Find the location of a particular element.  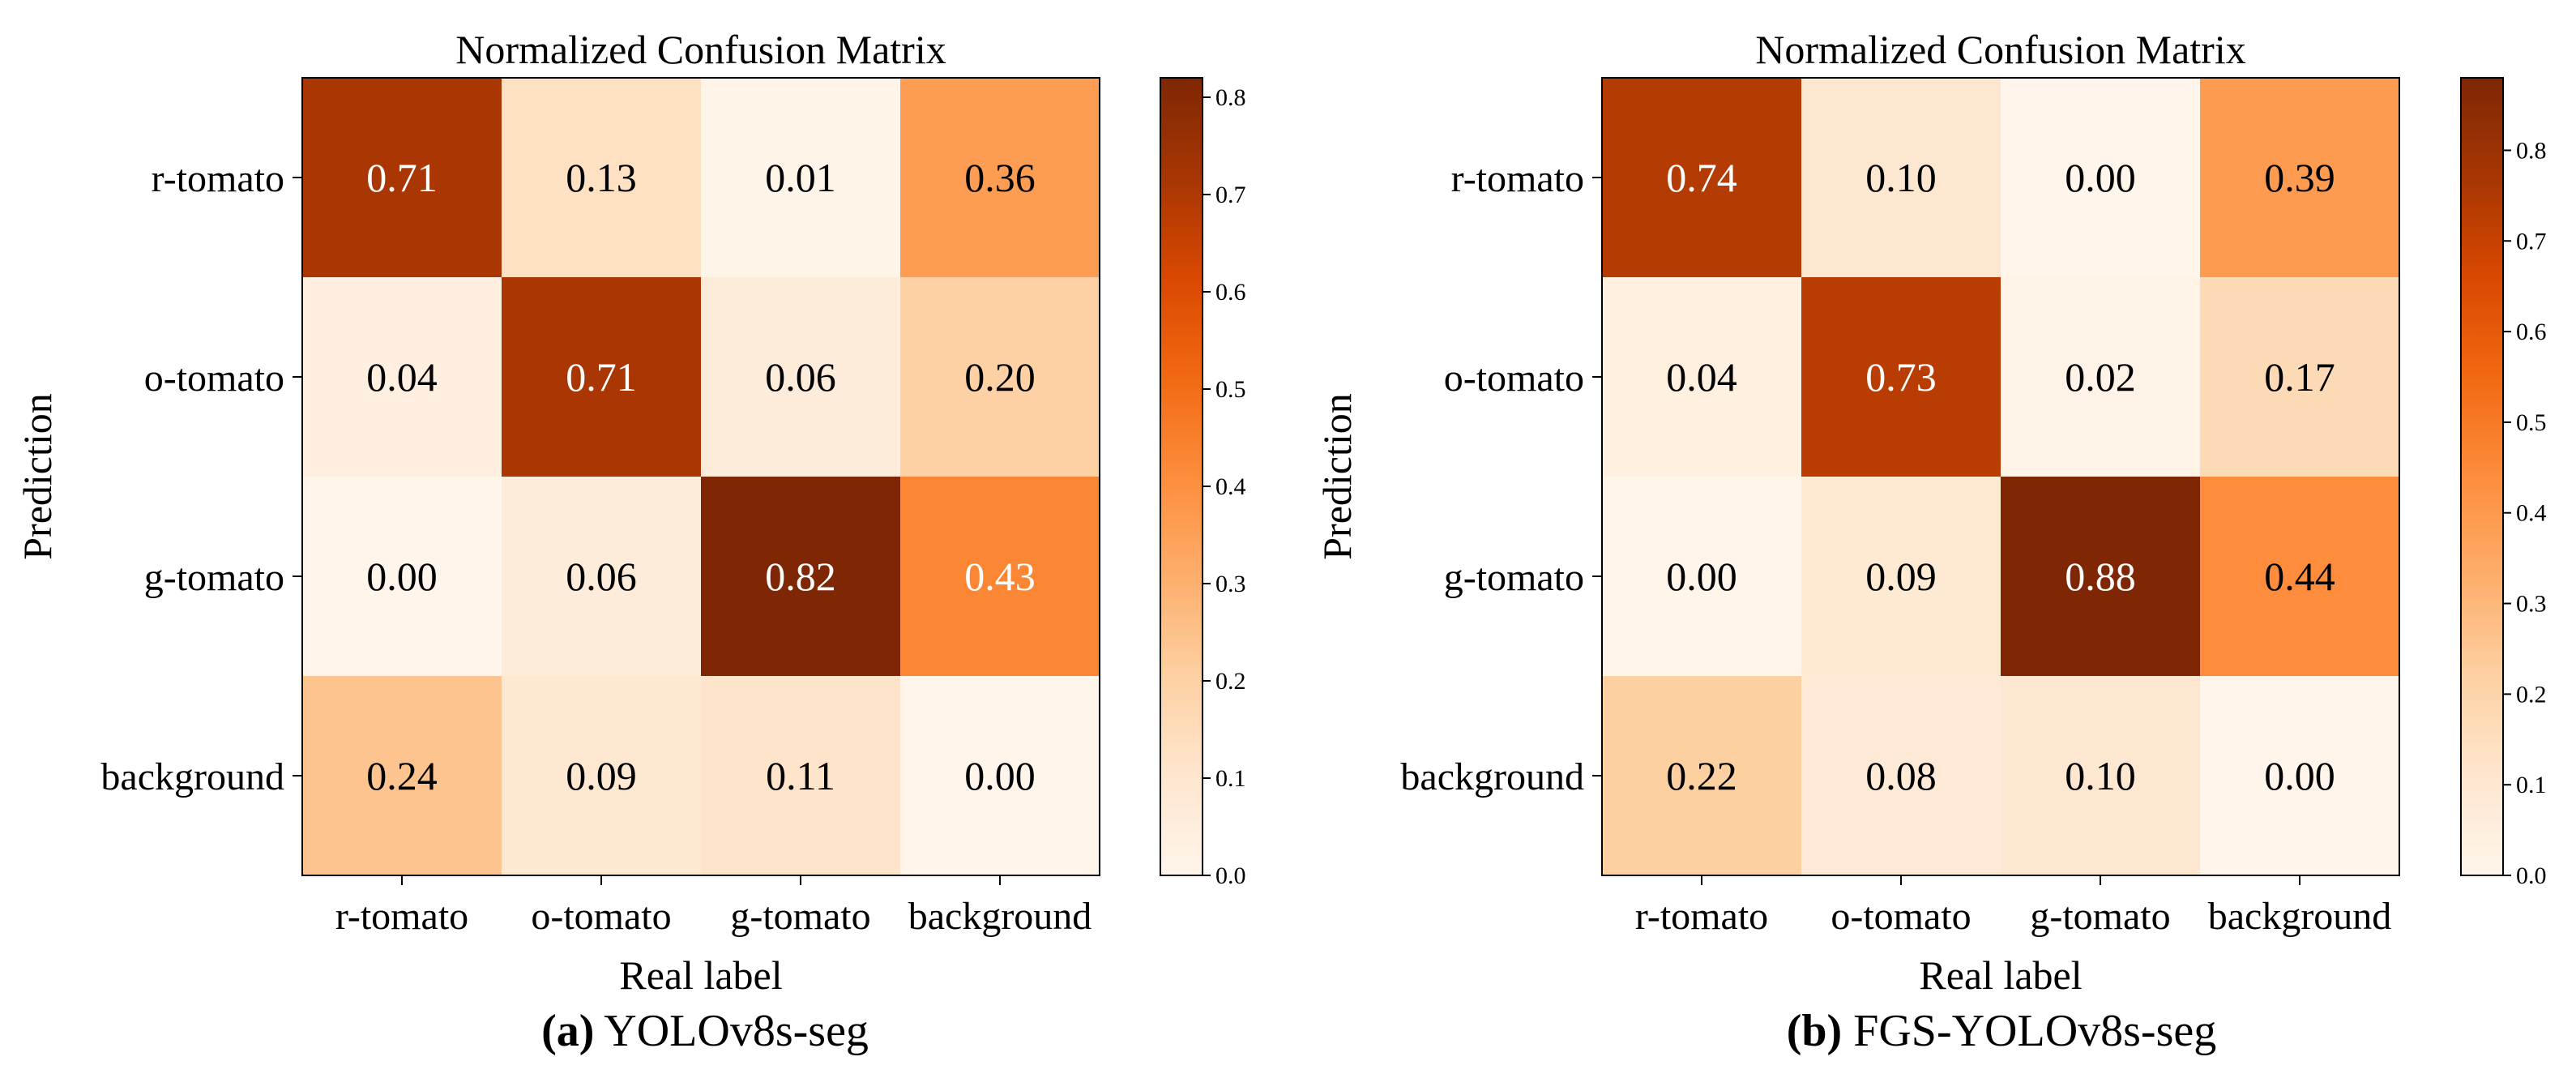

panel-a-caption: (a) YOLOv8s-seg is located at coordinates (705, 1033).